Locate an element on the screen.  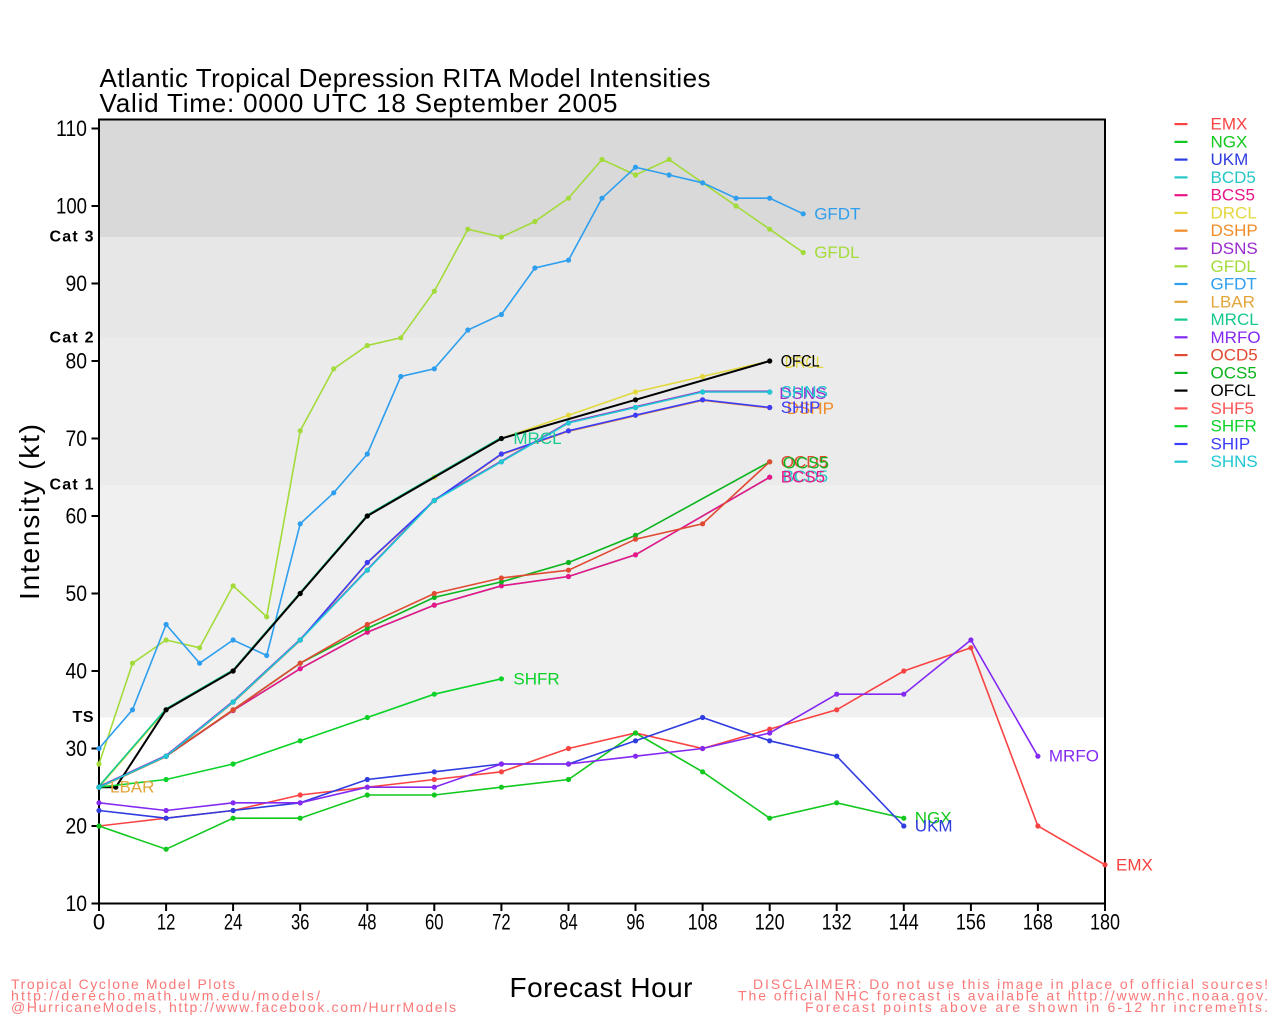
svg-text: 20 is located at coordinates (77, 826).